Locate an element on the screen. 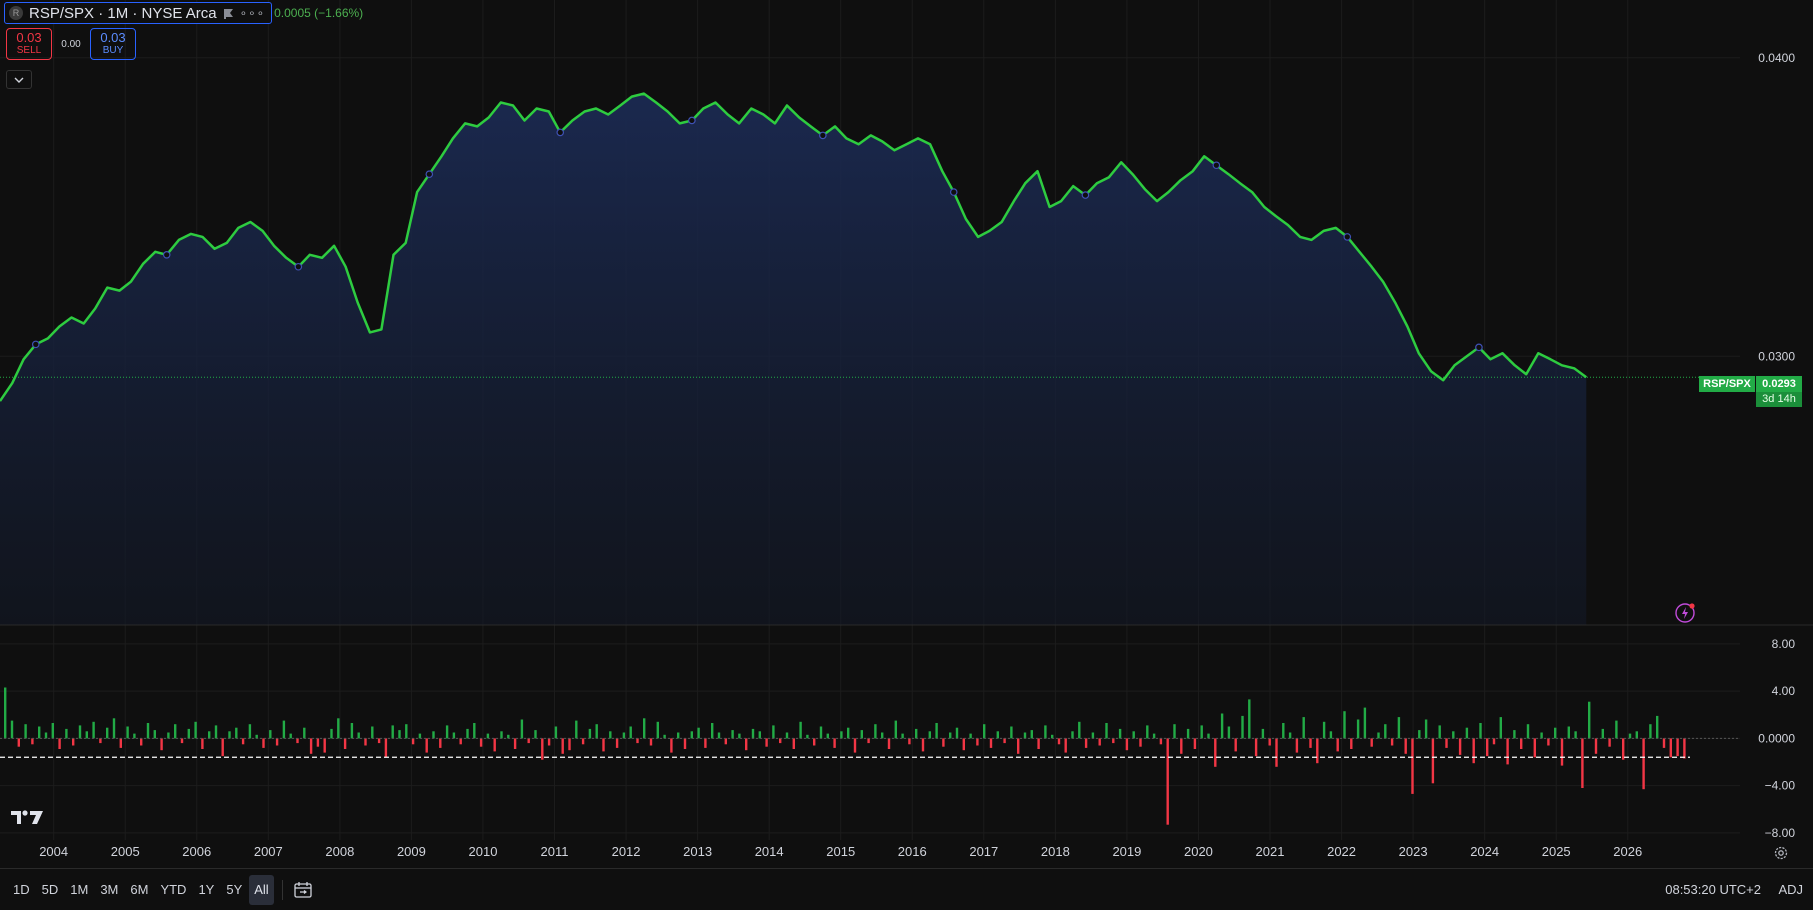 This screenshot has width=1813, height=910. sell-label: SELL is located at coordinates (29, 50).